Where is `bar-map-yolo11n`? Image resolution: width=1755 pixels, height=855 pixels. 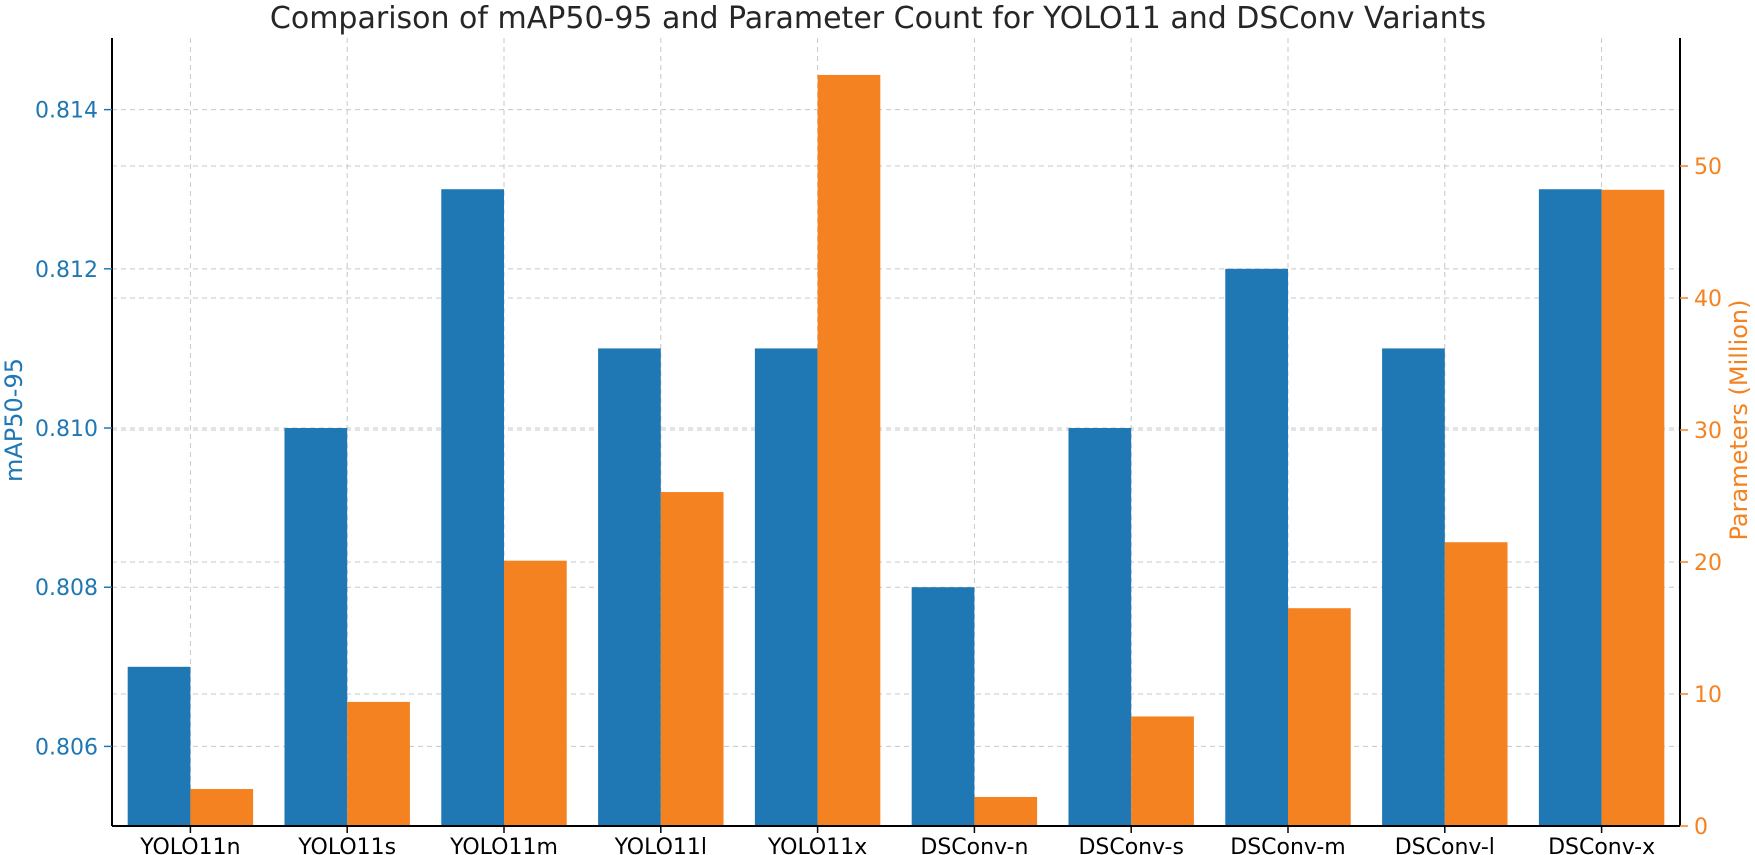
bar-map-yolo11n is located at coordinates (159, 746).